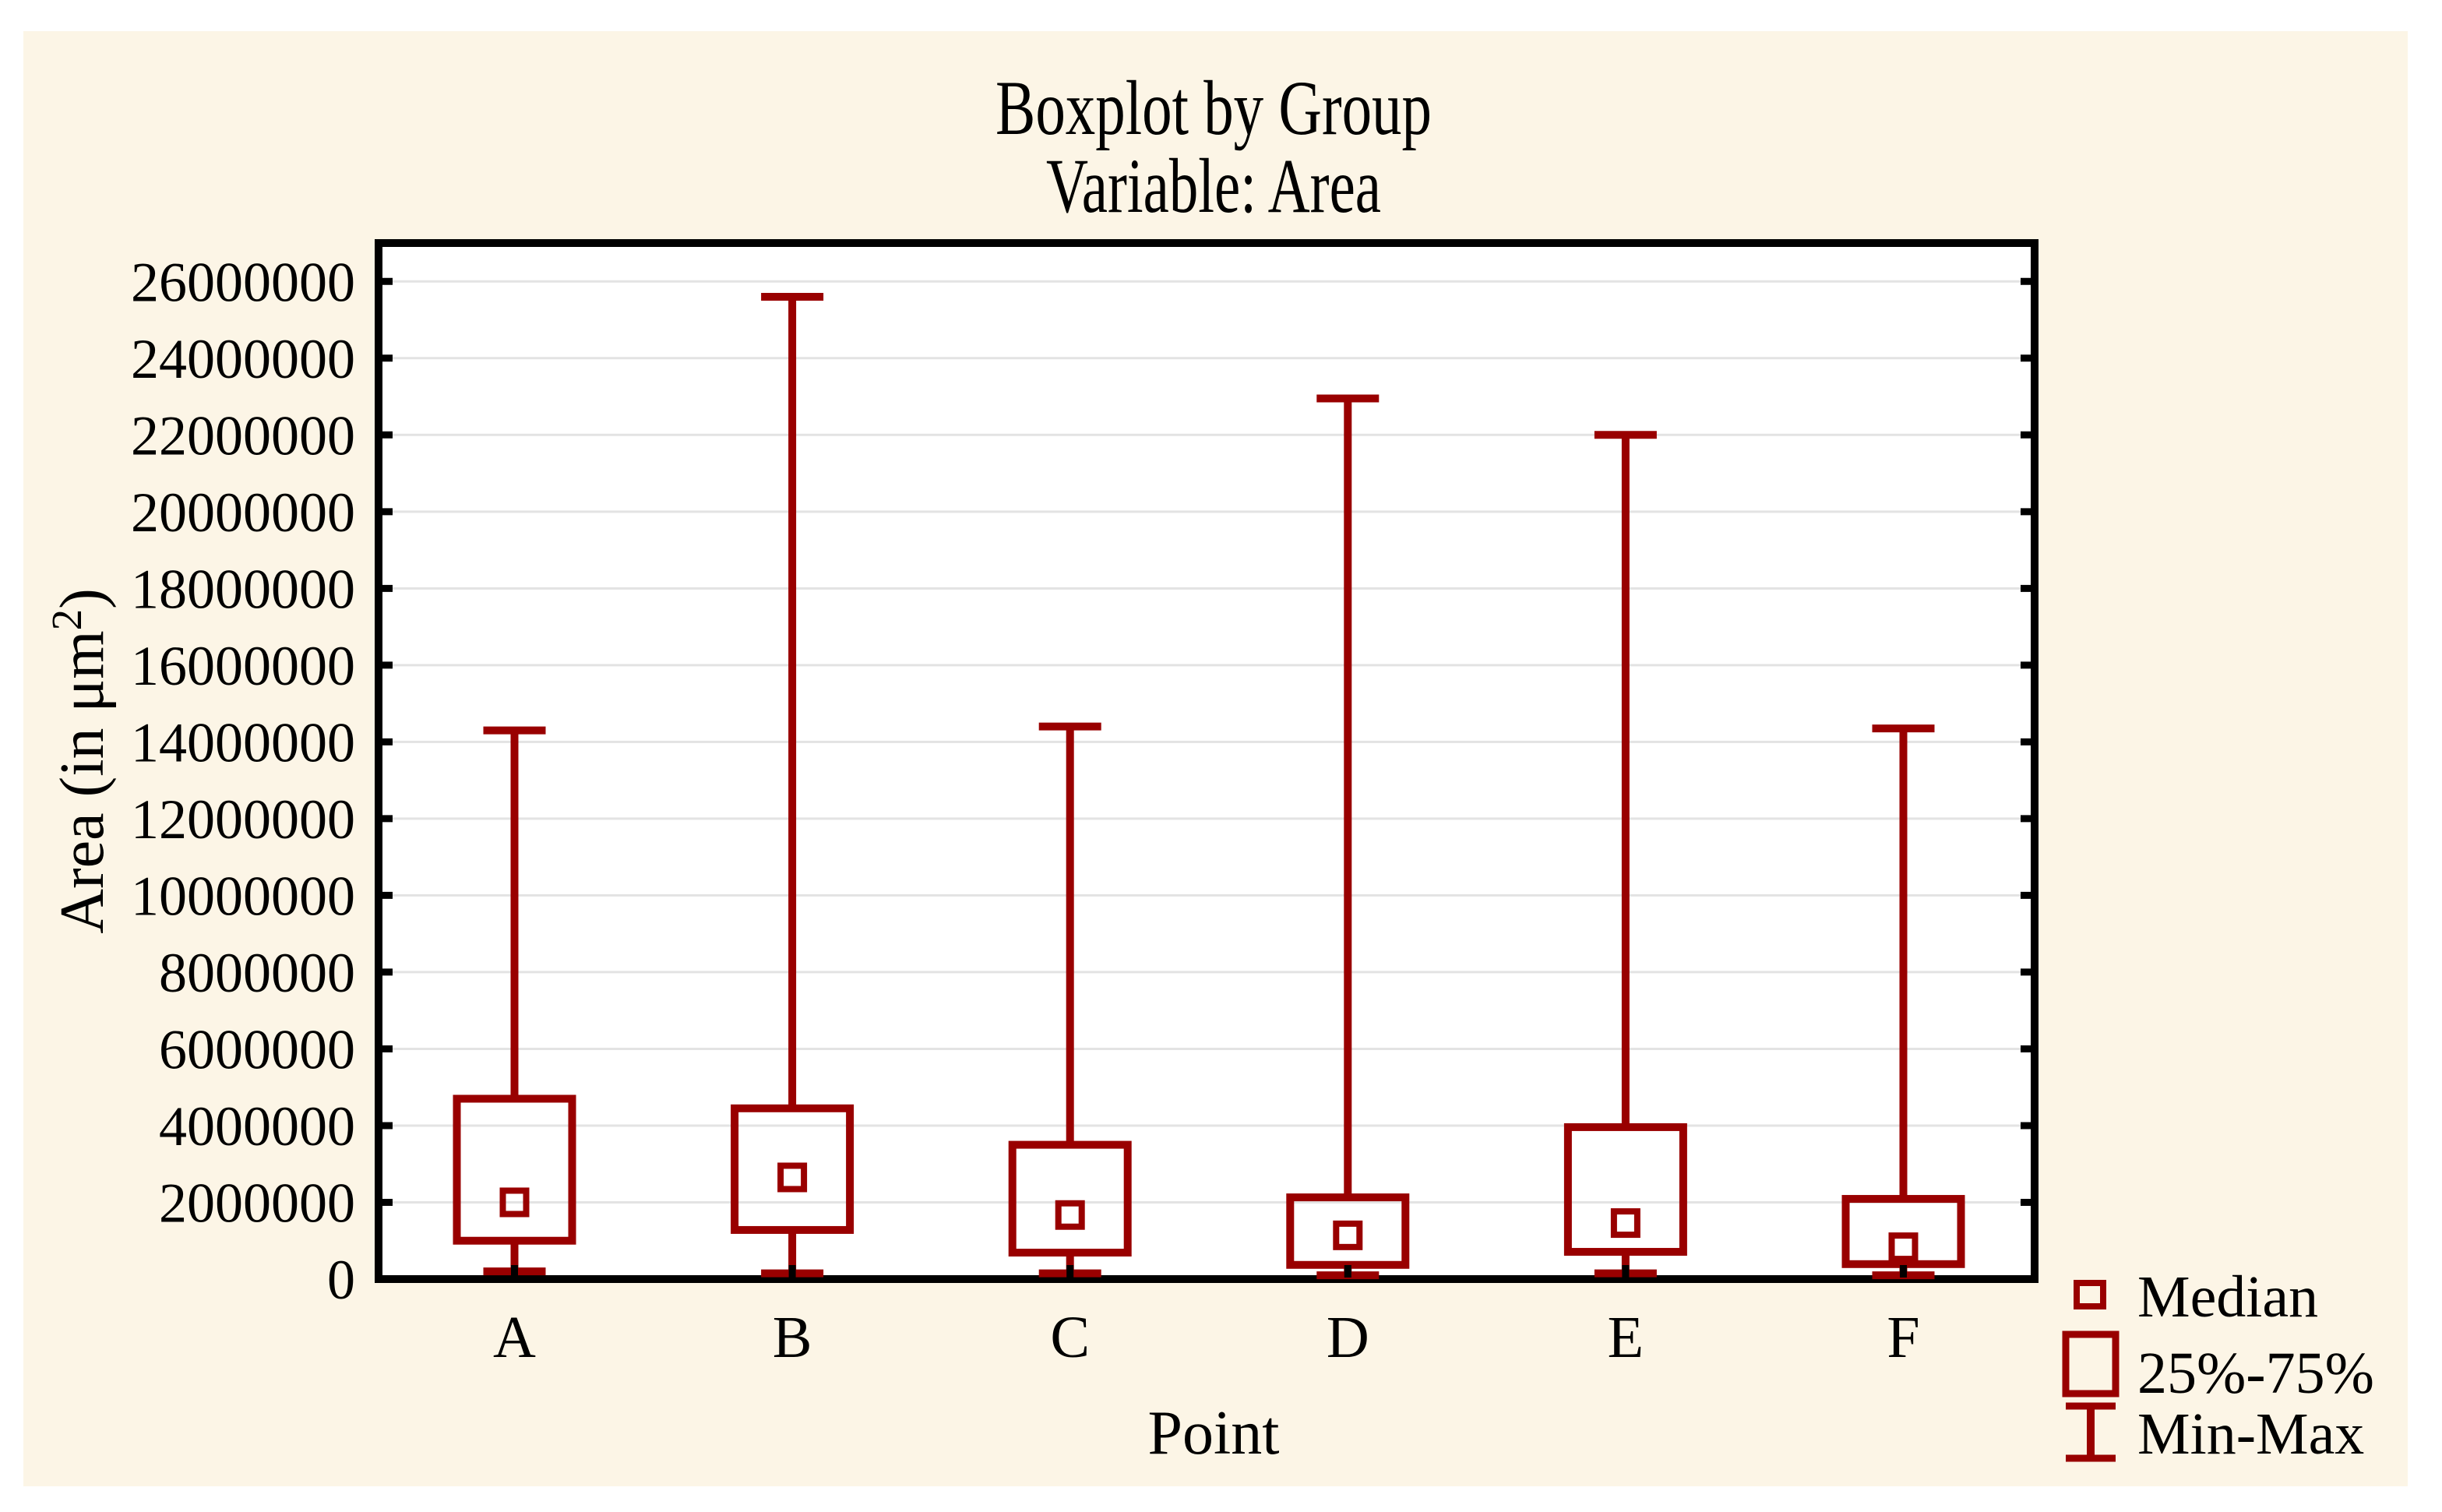  Describe the element at coordinates (1213, 186) in the screenshot. I see `chart-subtitle: Variable: Area` at that location.